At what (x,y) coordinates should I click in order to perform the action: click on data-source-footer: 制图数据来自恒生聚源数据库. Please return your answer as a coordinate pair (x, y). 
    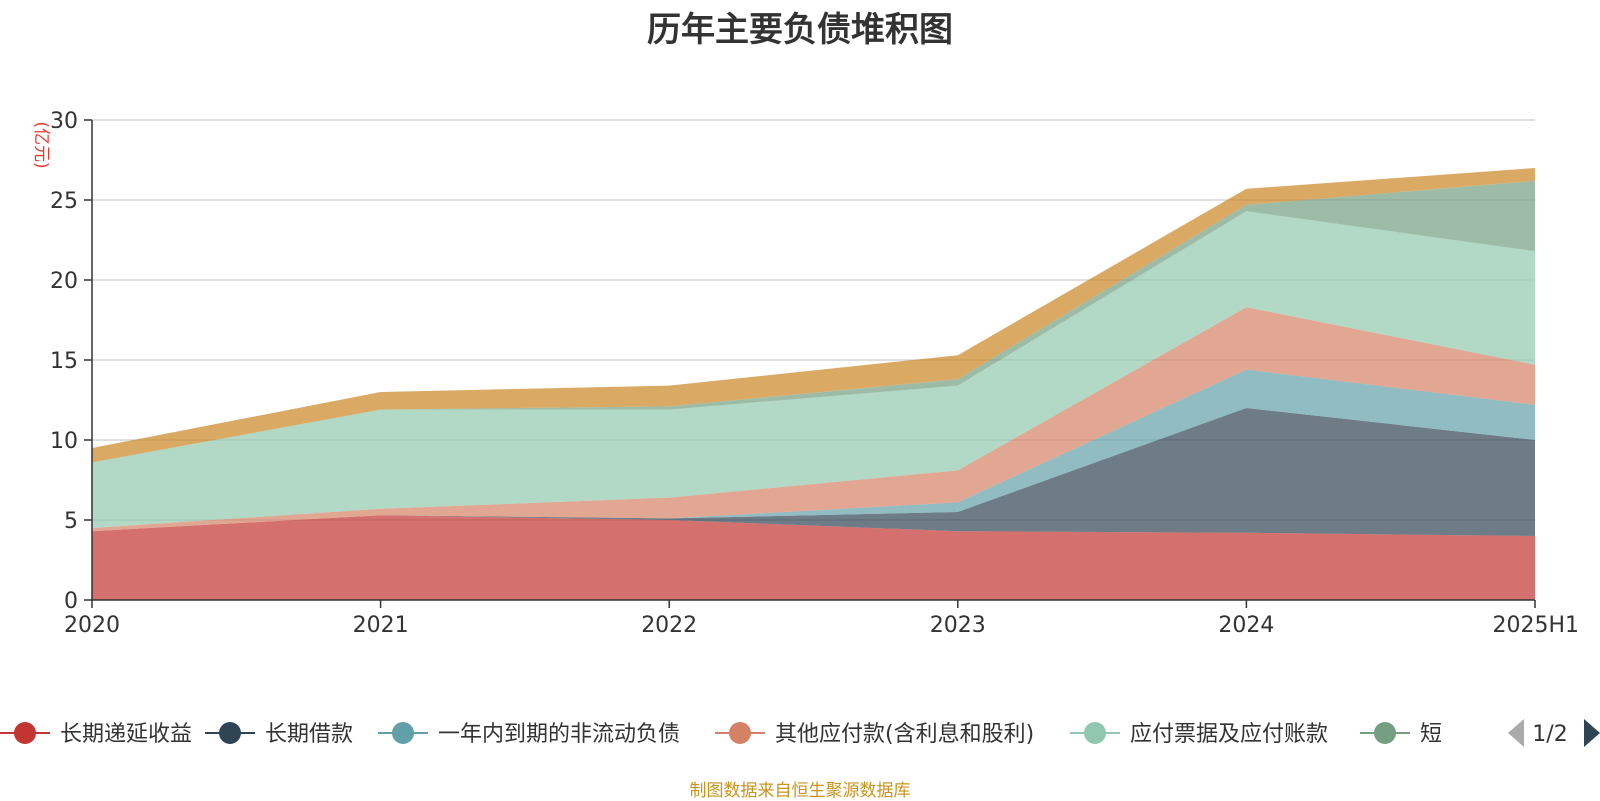
    Looking at the image, I should click on (800, 791).